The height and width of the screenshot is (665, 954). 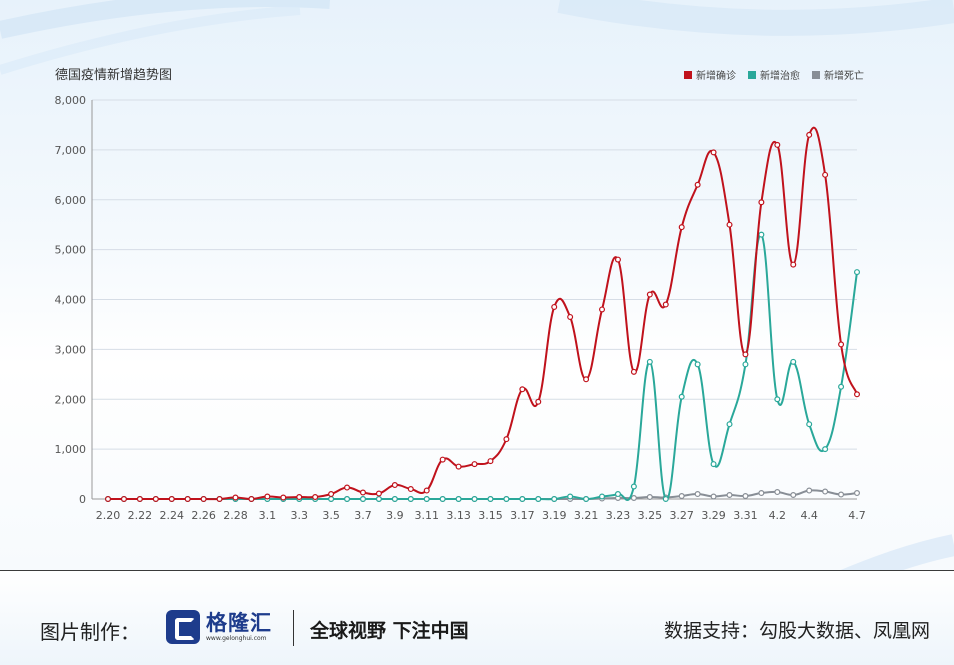 What do you see at coordinates (710, 74) in the screenshot?
I see `legend-item-confirmed: 新增确诊` at bounding box center [710, 74].